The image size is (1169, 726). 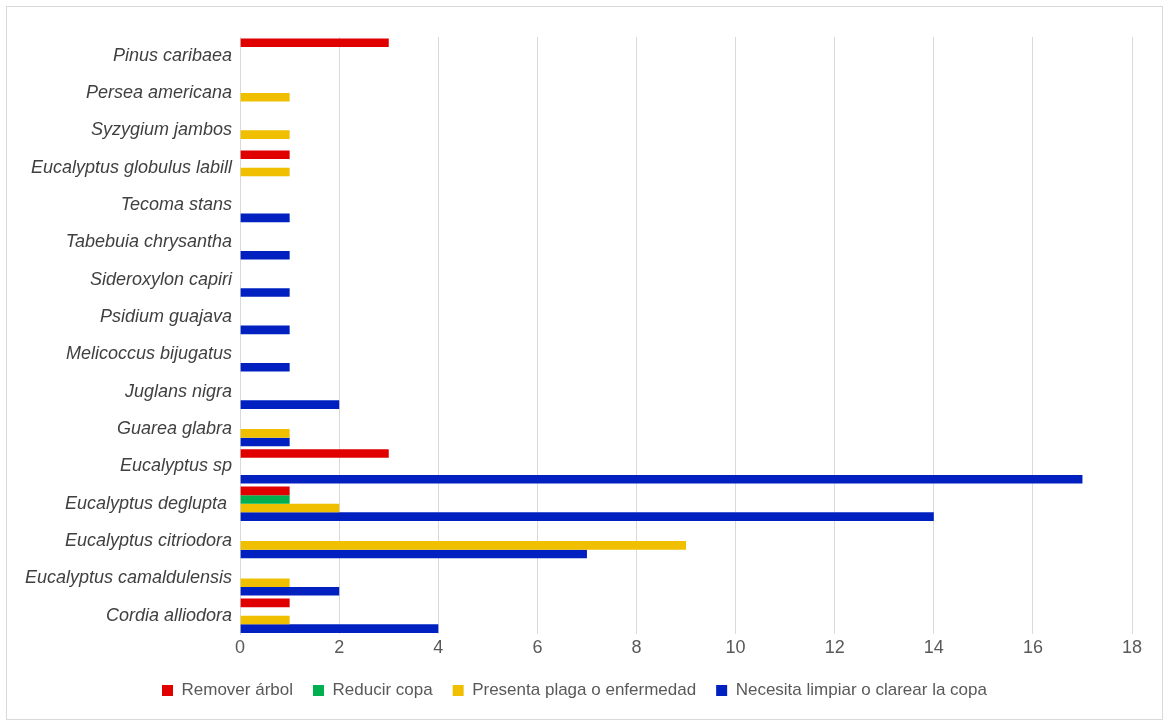 I want to click on y-tick-label: Syzygium jambos, so click(x=162, y=129).